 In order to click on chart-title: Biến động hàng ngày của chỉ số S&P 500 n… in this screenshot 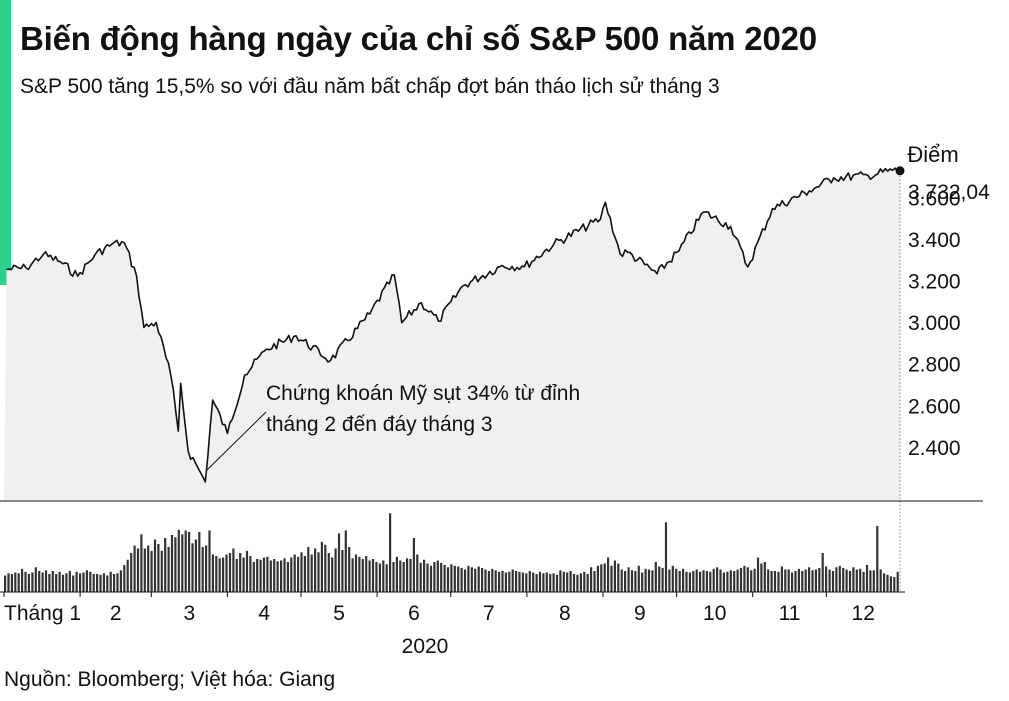, I will do `click(418, 38)`.